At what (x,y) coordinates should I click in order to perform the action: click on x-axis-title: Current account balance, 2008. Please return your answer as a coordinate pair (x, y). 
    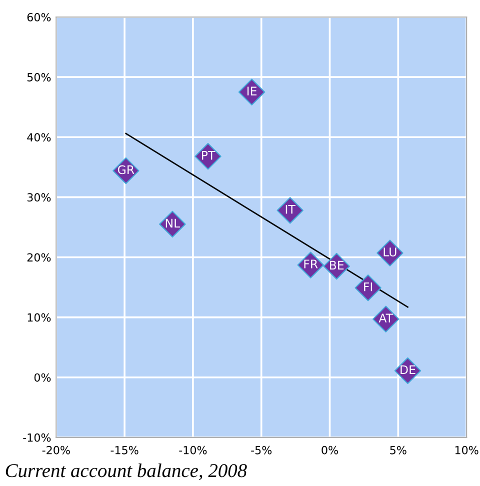
    Looking at the image, I should click on (126, 472).